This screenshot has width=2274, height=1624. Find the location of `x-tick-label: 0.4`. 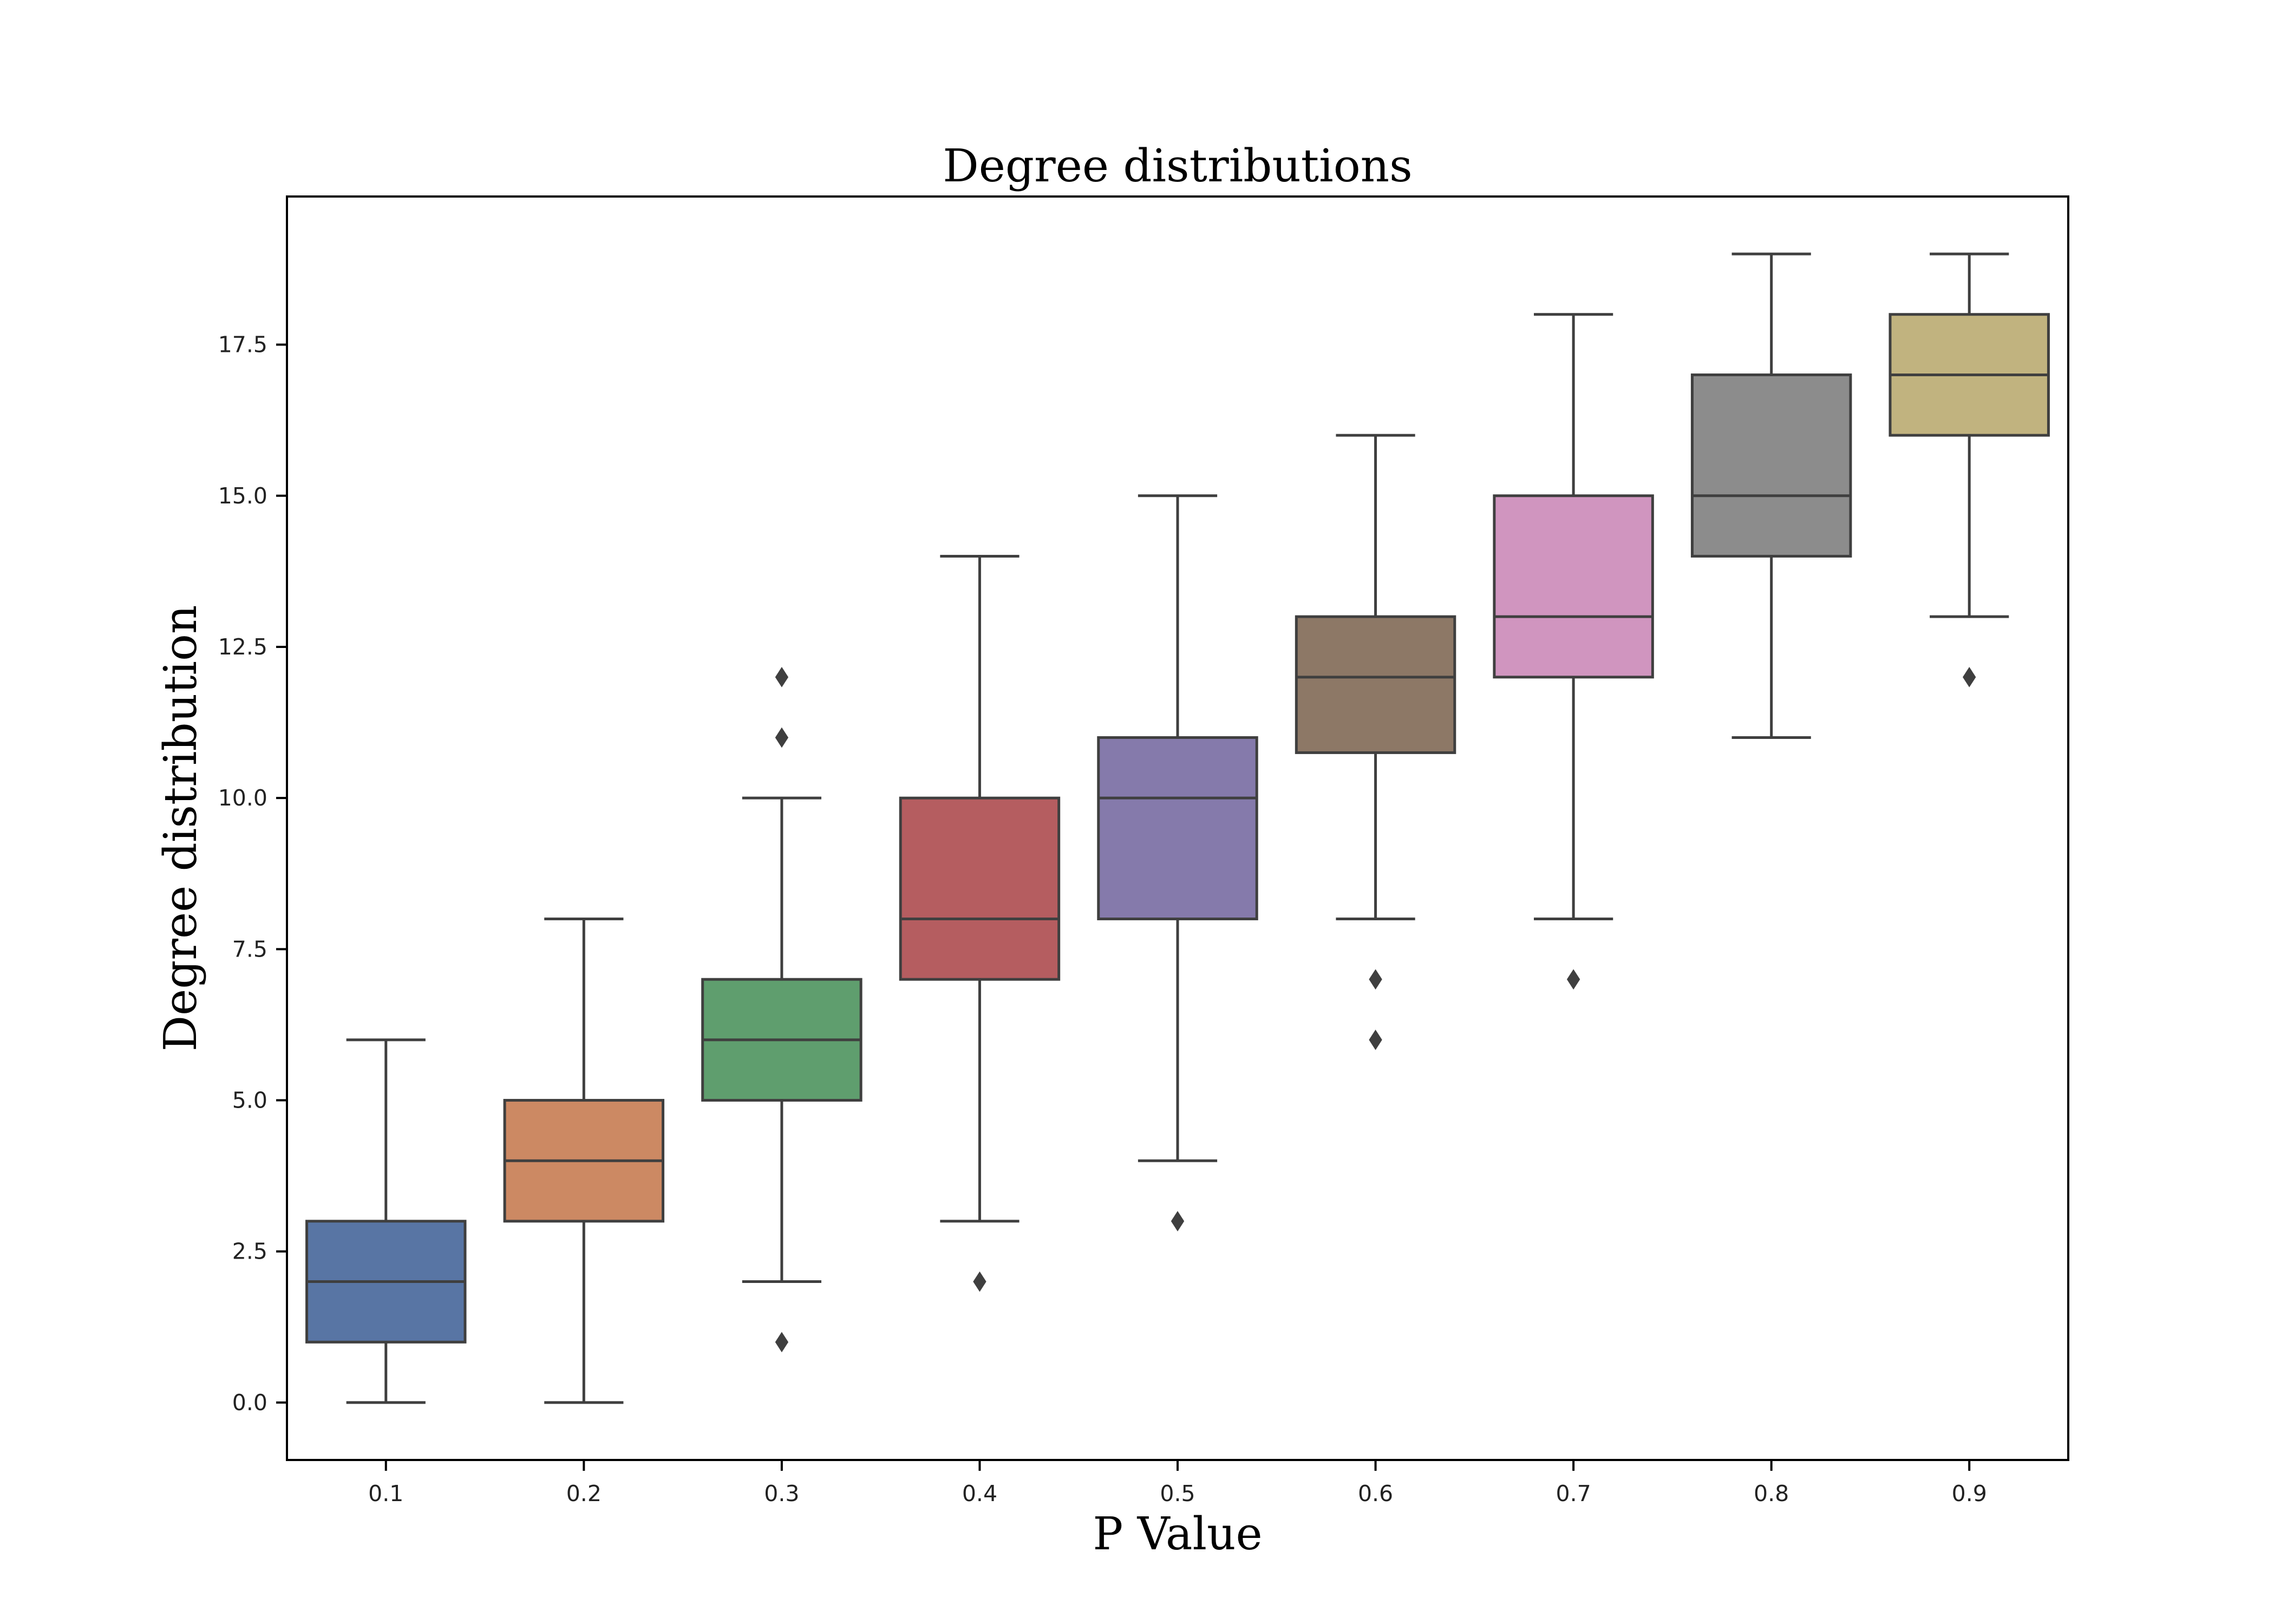

x-tick-label: 0.4 is located at coordinates (980, 1494).